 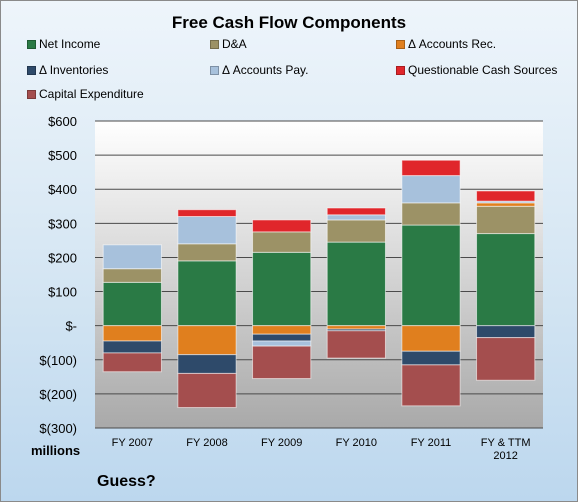 What do you see at coordinates (234, 44) in the screenshot?
I see `legend-label: D&A` at bounding box center [234, 44].